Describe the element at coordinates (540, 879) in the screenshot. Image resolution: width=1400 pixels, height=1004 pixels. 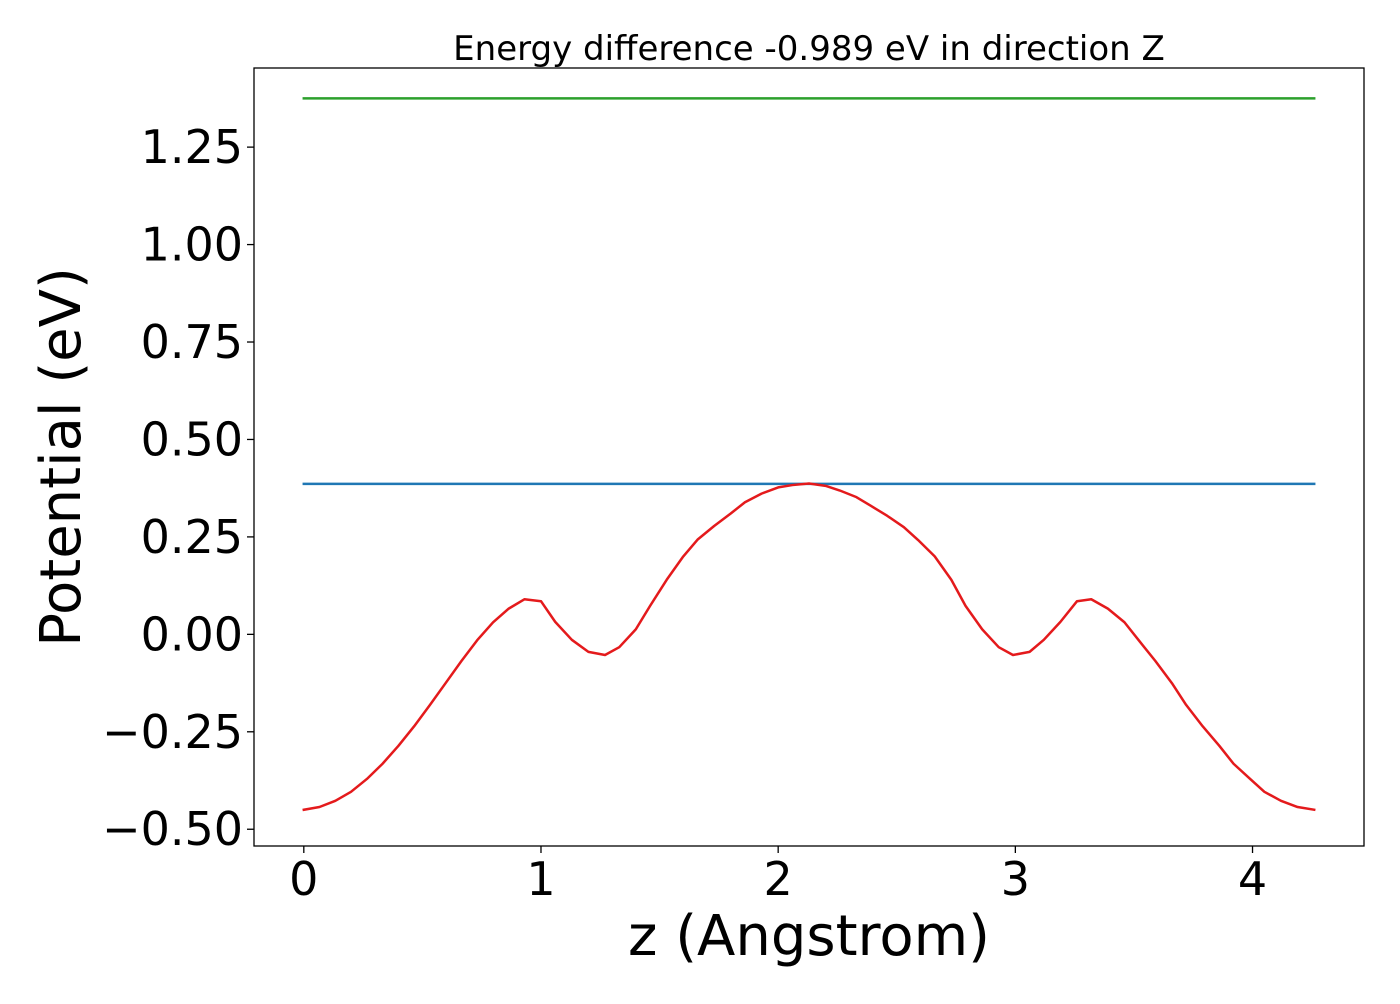
I see `x-tick-label: 1` at that location.